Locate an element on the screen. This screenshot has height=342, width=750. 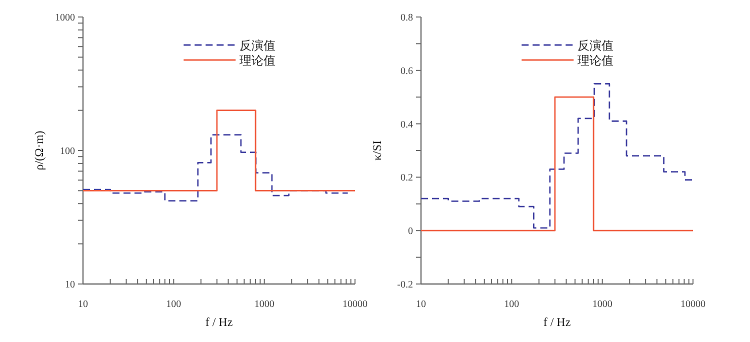
y-axis-title: κ/SI is located at coordinates (377, 150).